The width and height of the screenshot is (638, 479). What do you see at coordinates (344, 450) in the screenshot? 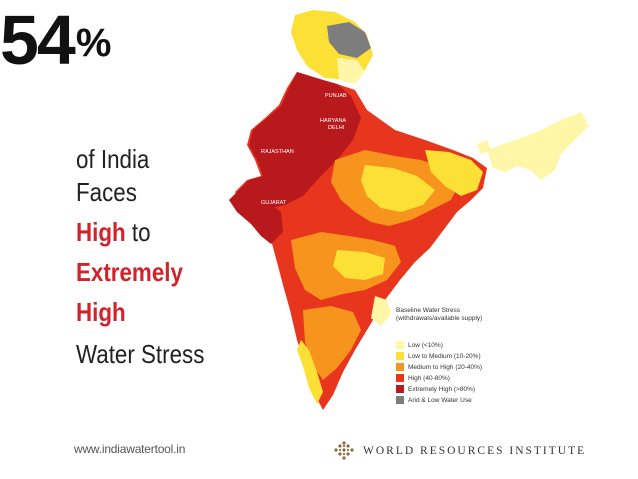
I see `wri-logo-icon` at bounding box center [344, 450].